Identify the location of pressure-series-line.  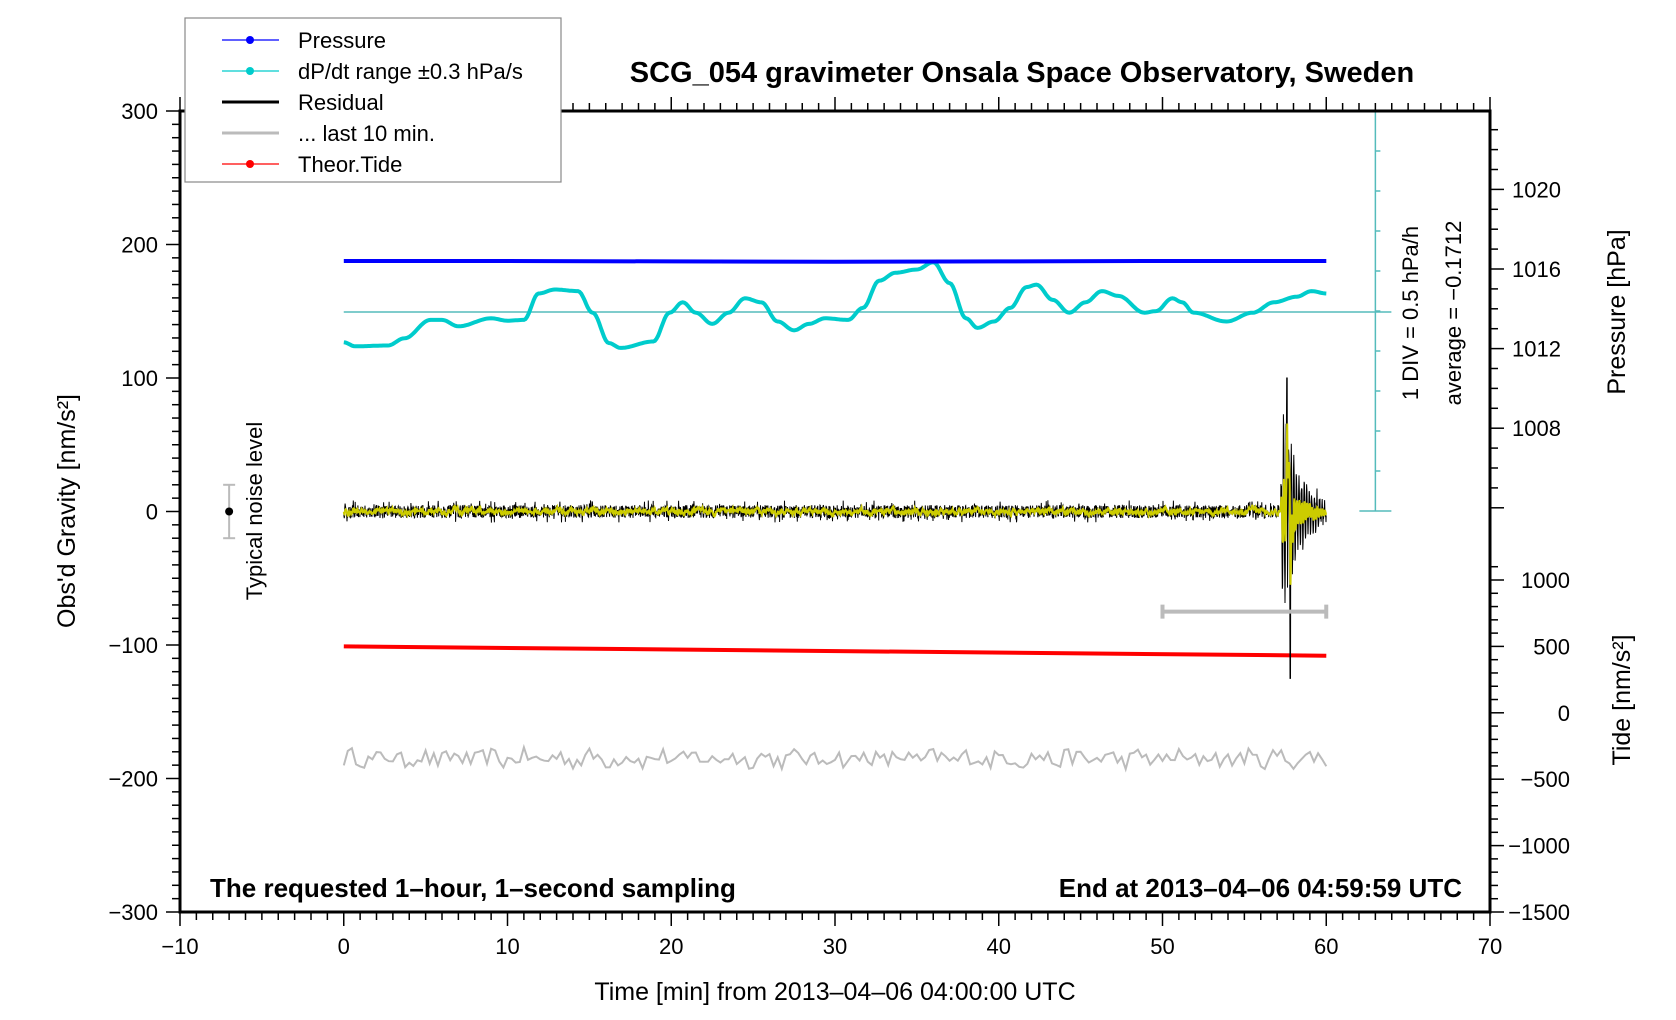
(835, 261).